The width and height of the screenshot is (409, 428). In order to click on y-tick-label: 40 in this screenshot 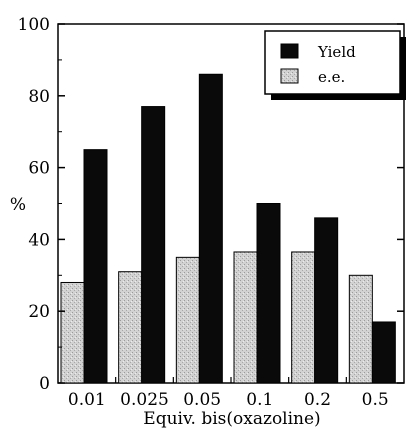, I will do `click(39, 240)`.